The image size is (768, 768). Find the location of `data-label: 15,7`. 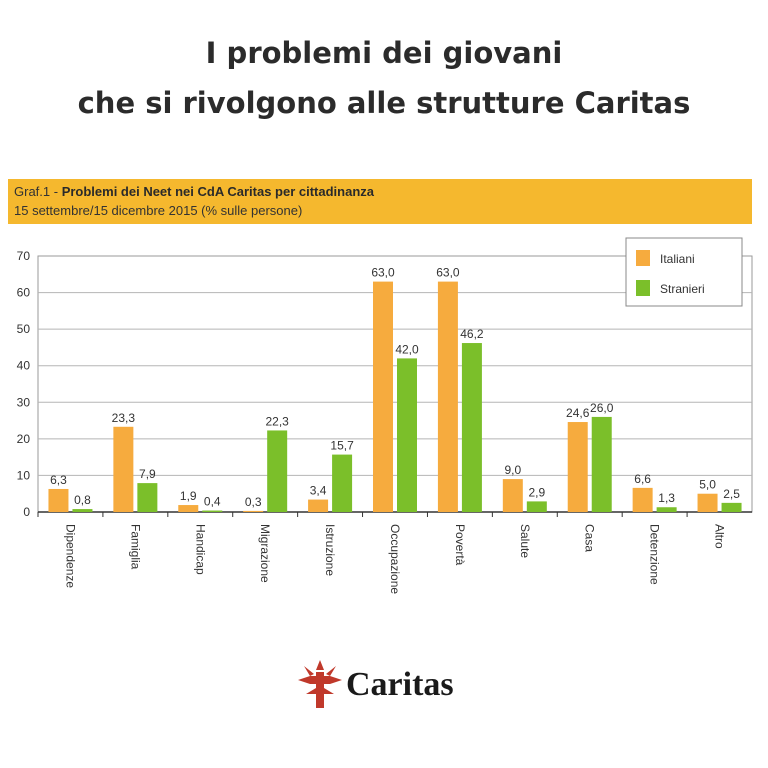

data-label: 15,7 is located at coordinates (342, 446).